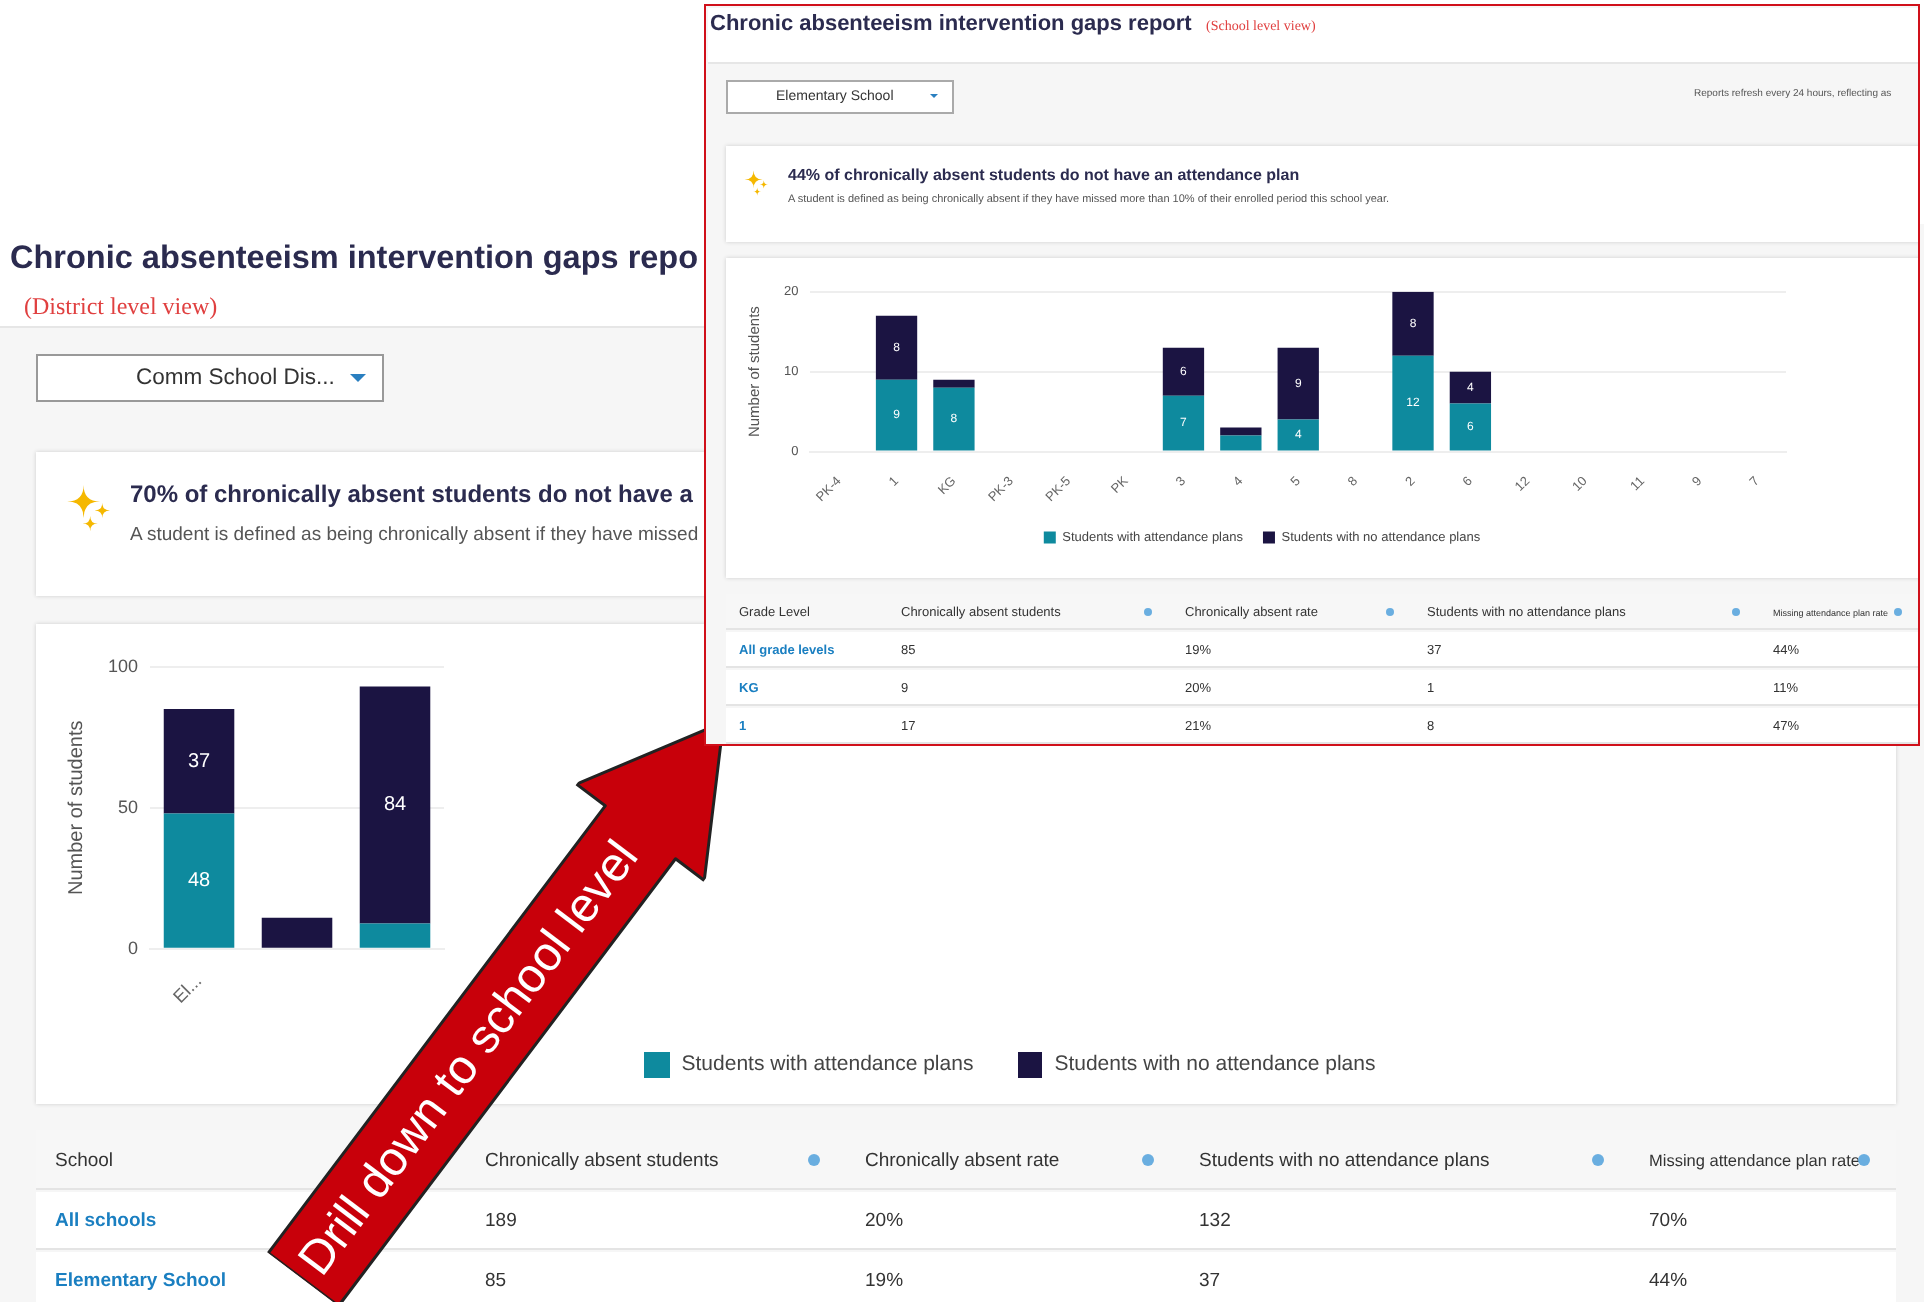 This screenshot has width=1924, height=1302. What do you see at coordinates (1668, 1282) in the screenshot?
I see `text: 44%` at bounding box center [1668, 1282].